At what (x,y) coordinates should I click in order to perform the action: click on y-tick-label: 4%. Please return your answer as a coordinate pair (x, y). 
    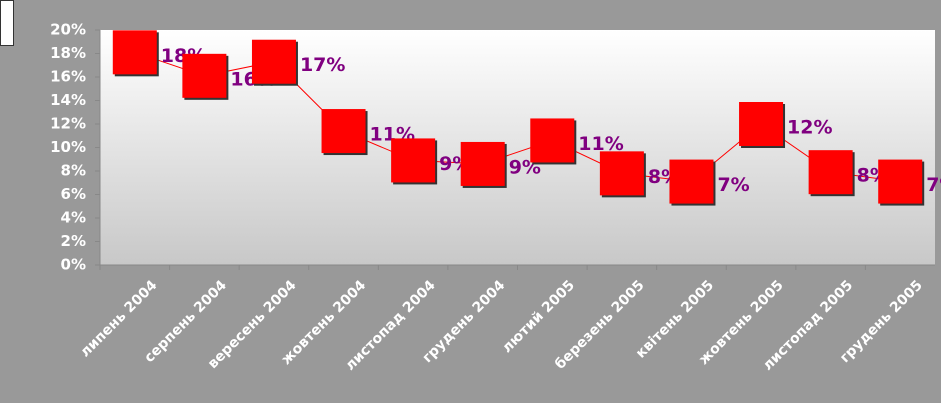
    Looking at the image, I should click on (73, 218).